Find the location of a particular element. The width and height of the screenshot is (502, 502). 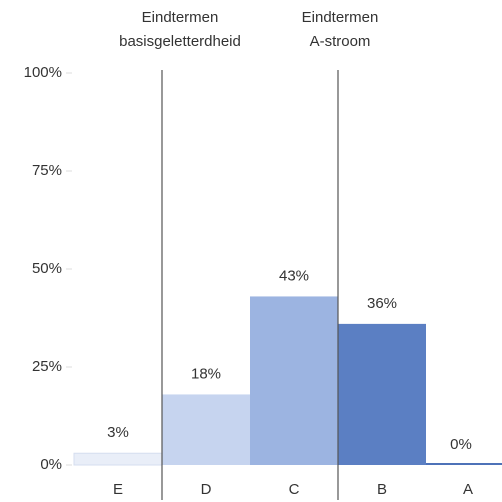

x-tick-label: A is located at coordinates (468, 489).